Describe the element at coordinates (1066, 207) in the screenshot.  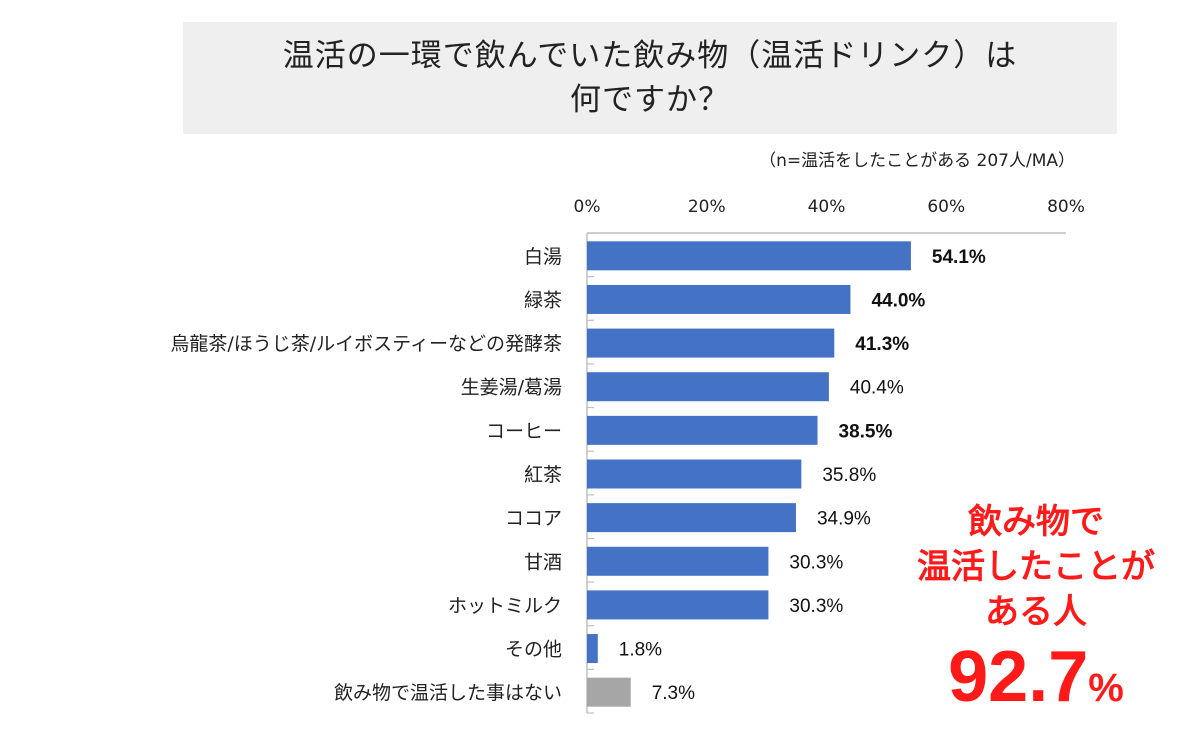
I see `x-tick-label: 80%` at that location.